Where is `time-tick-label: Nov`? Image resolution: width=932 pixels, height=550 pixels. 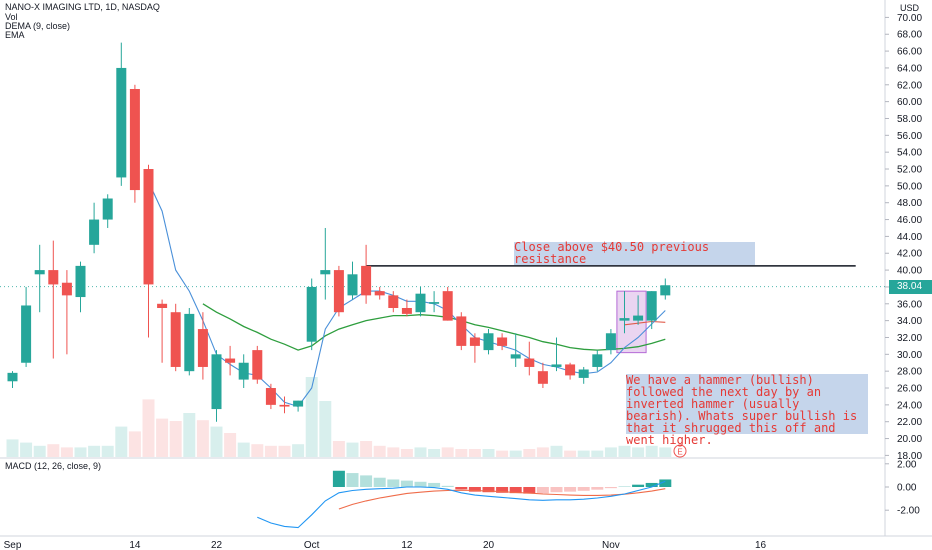 time-tick-label: Nov is located at coordinates (611, 545).